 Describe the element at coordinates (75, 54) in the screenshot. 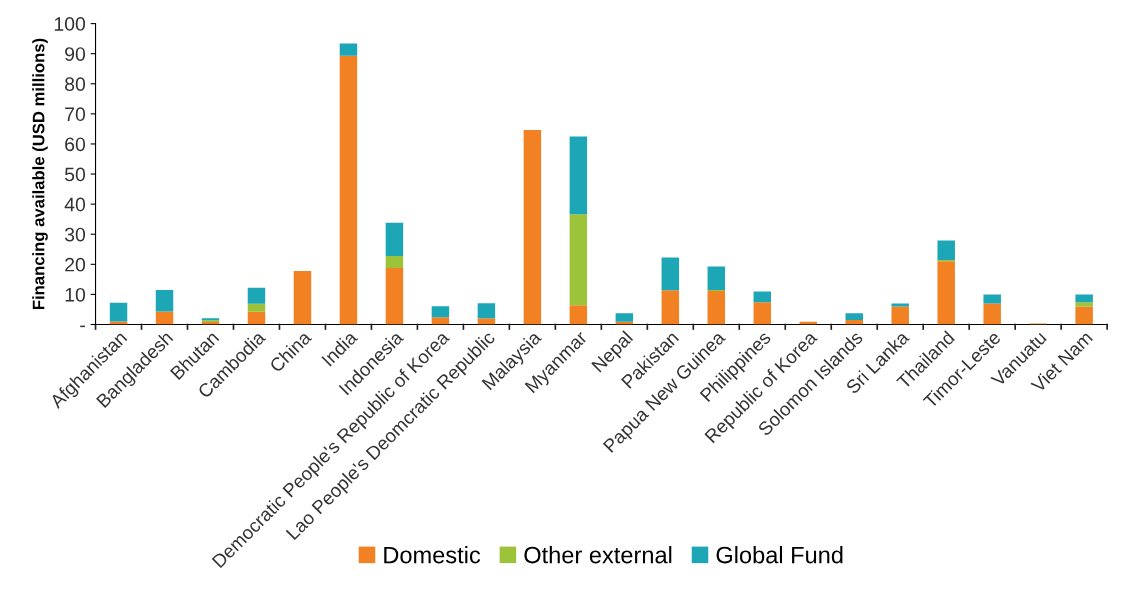

I see `y-tick-label: 90` at that location.